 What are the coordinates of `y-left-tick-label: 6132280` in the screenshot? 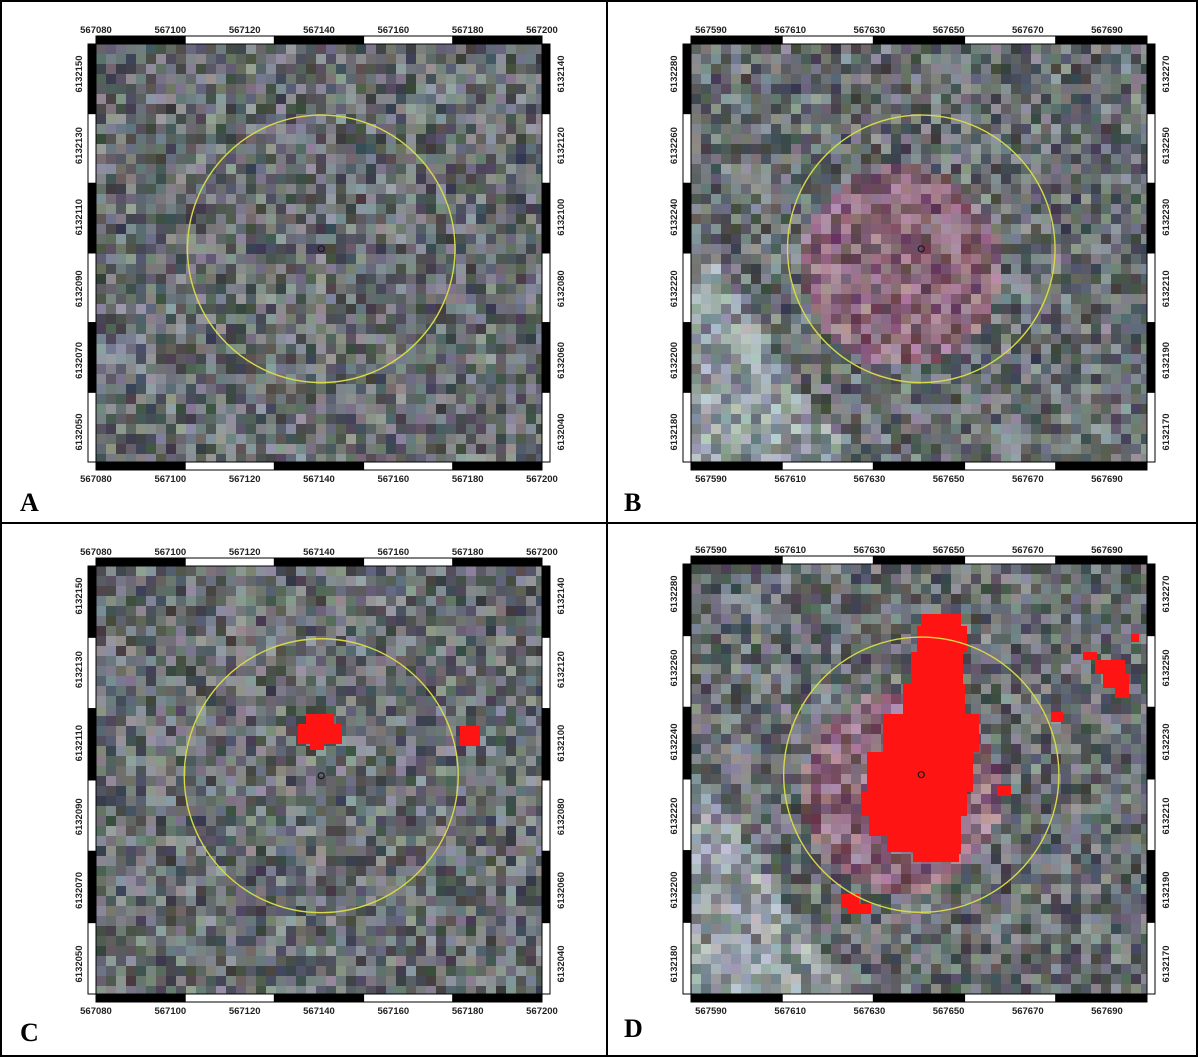 It's located at (674, 594).